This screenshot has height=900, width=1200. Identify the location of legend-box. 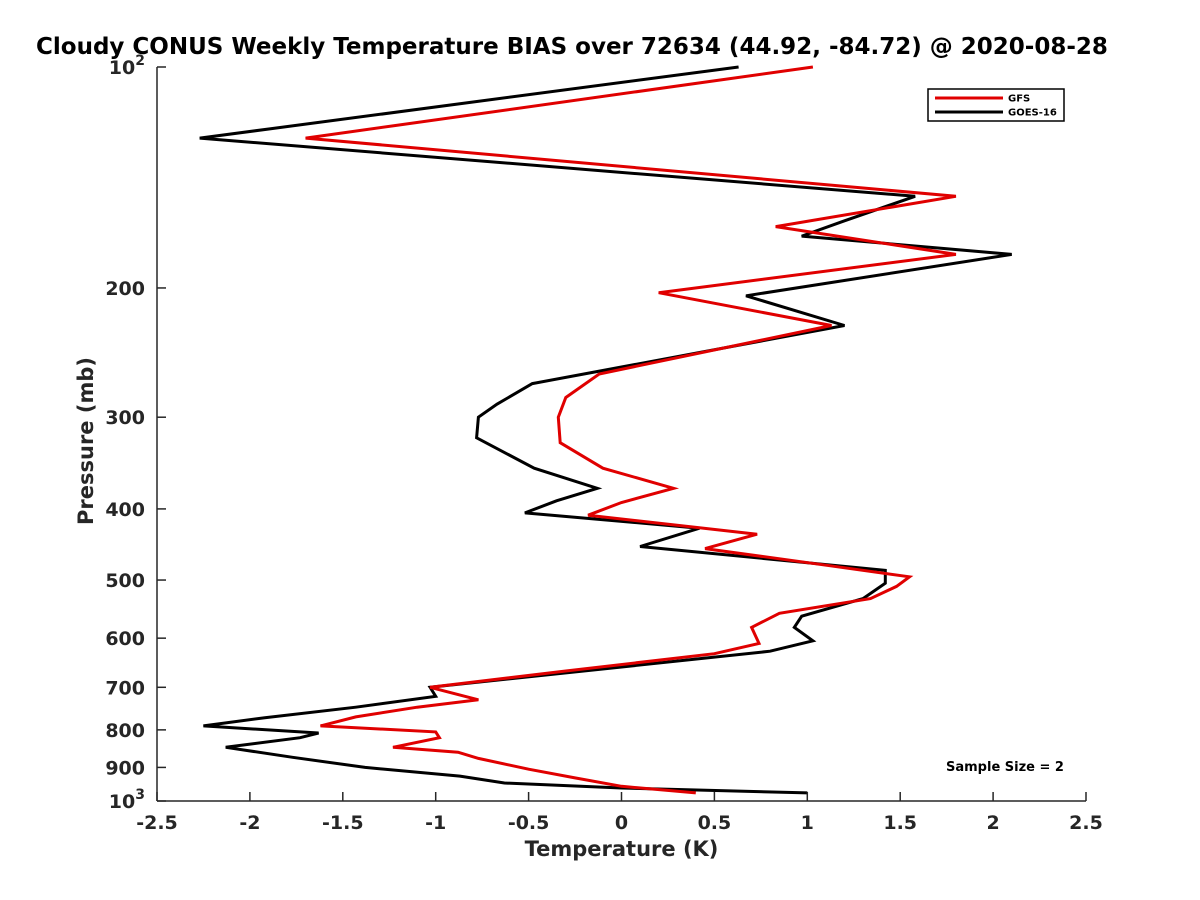
(996, 105).